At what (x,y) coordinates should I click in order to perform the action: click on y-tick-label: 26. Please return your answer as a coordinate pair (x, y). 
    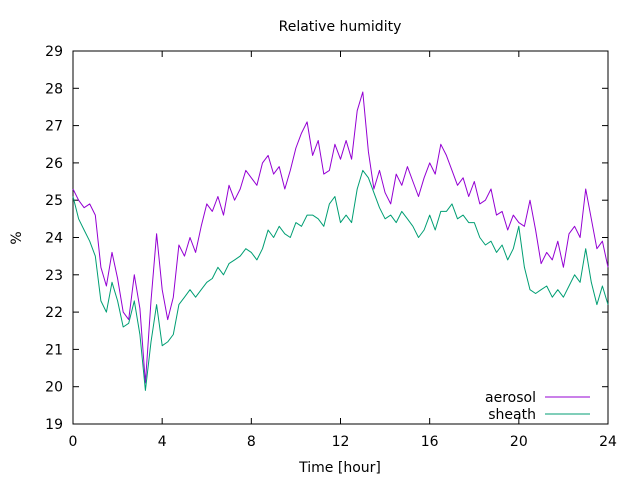
    Looking at the image, I should click on (54, 164).